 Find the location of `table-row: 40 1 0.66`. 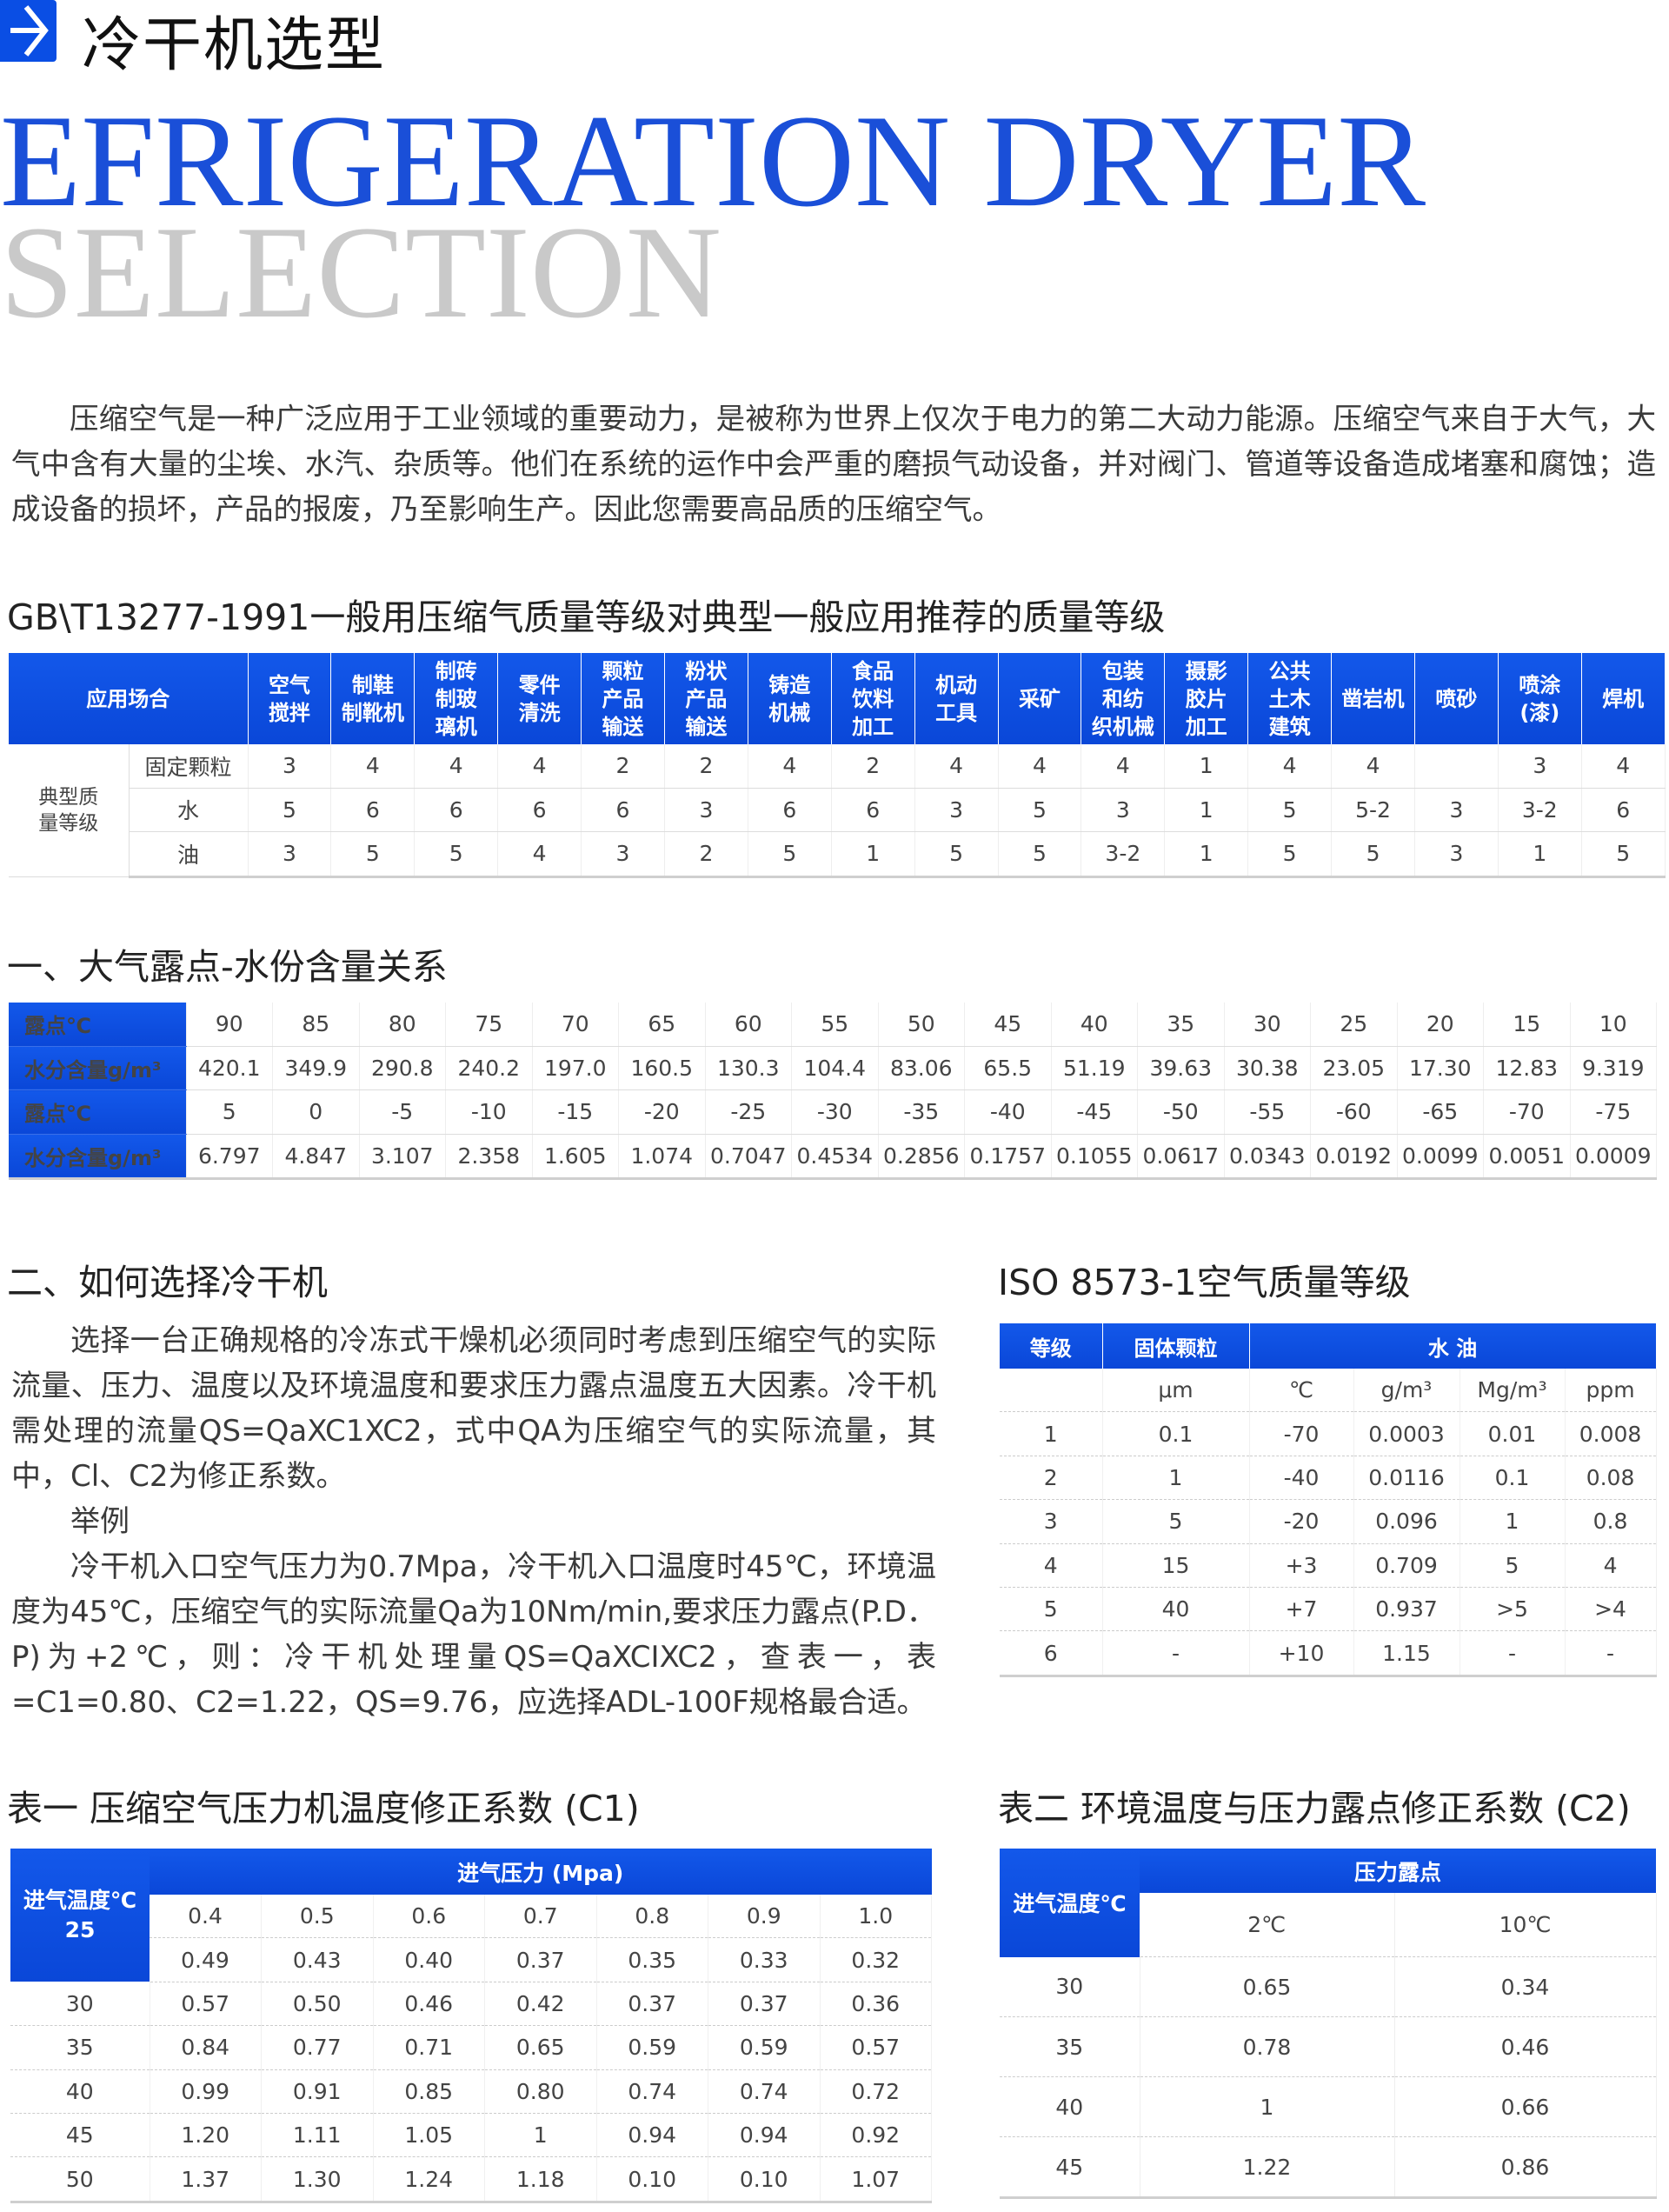

table-row: 40 1 0.66 is located at coordinates (1328, 2106).